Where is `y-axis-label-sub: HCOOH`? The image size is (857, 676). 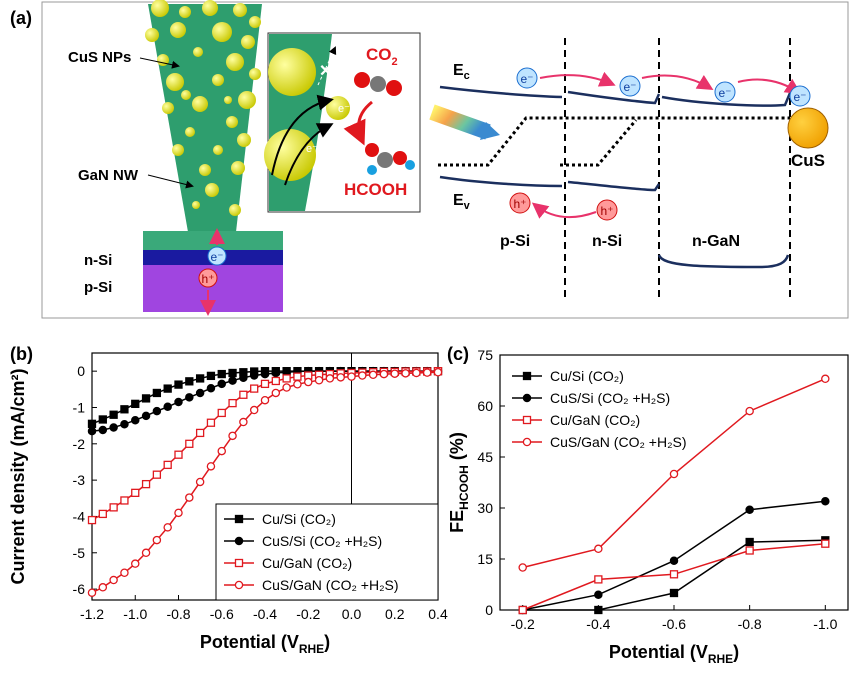 y-axis-label-sub: HCOOH is located at coordinates (464, 487).